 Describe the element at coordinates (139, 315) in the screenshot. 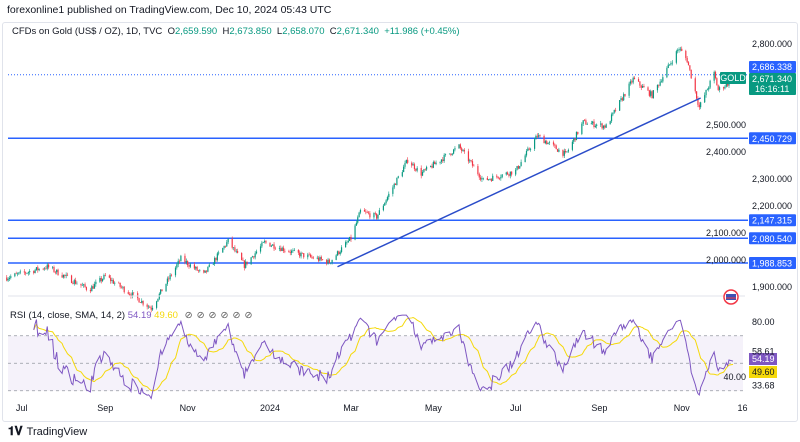

I see `rsi-value: 54.19` at that location.